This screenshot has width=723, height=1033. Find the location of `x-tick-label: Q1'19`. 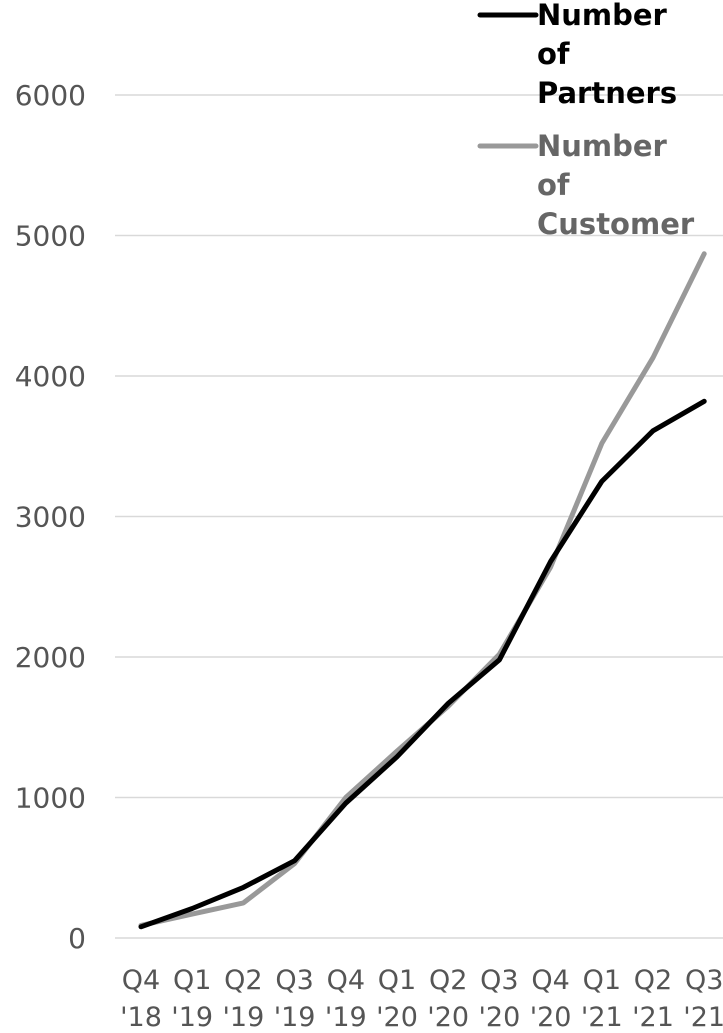

x-tick-label: Q1'19 is located at coordinates (192, 999).